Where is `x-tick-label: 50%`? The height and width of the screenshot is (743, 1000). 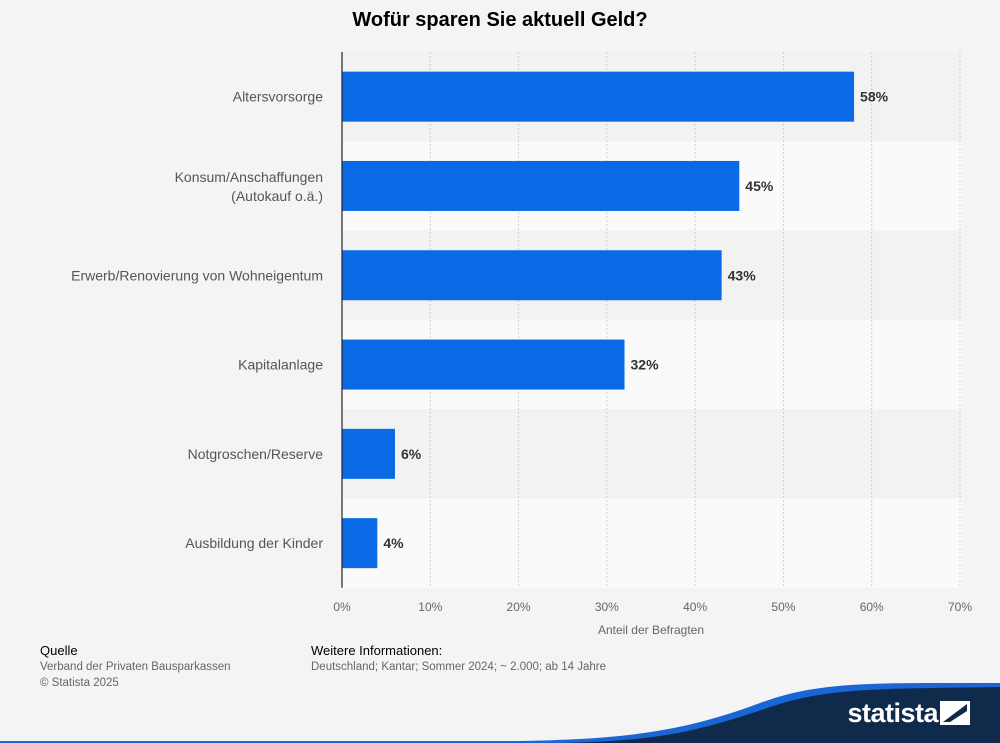
x-tick-label: 50% is located at coordinates (783, 607).